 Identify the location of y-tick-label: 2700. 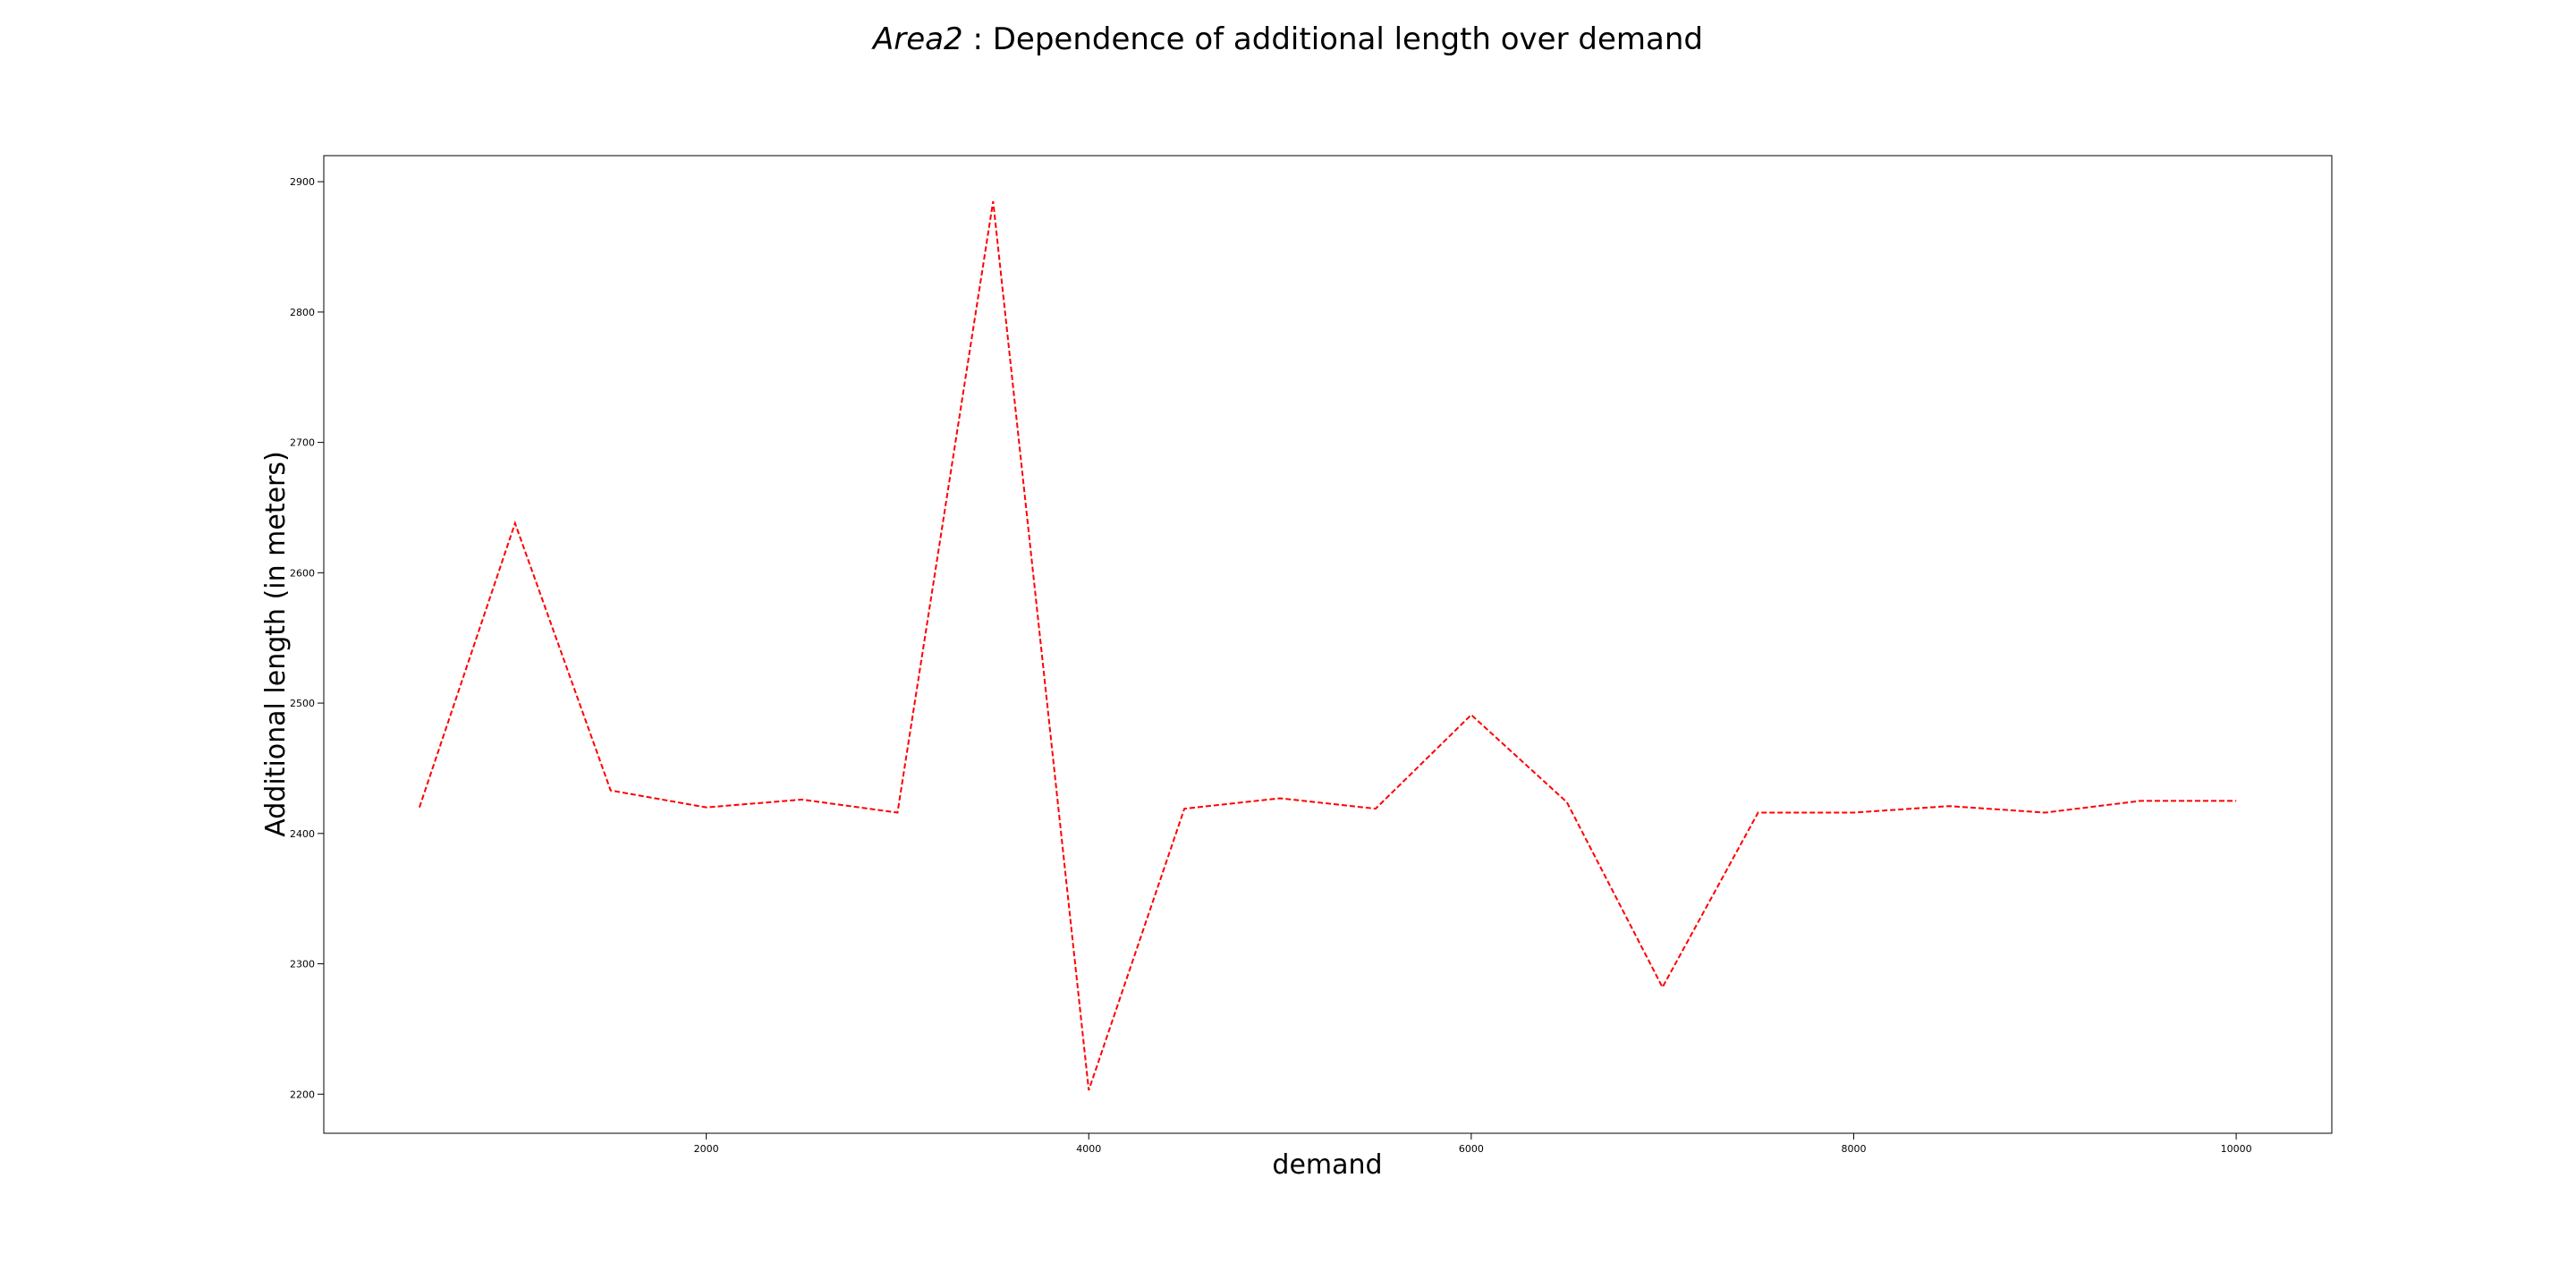
(302, 443).